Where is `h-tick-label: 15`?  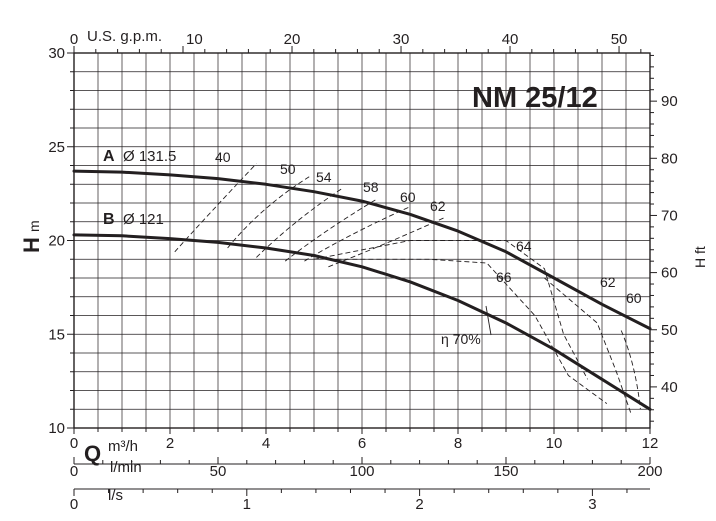
h-tick-label: 15 is located at coordinates (56, 334).